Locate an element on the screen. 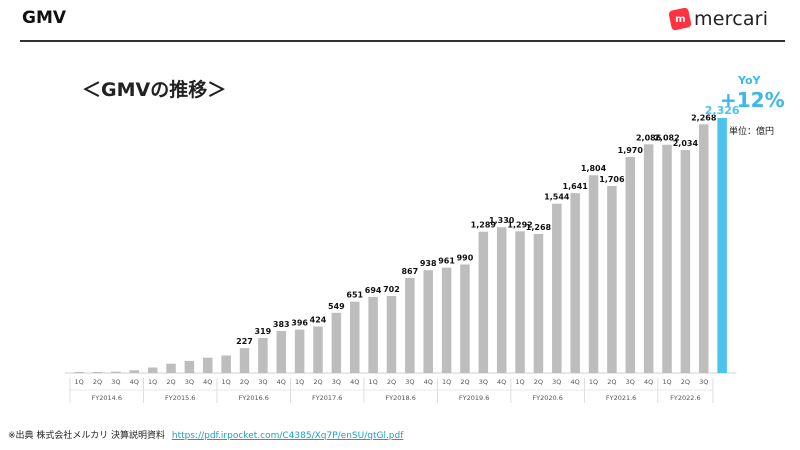  bar-value-label: 938 is located at coordinates (428, 263).